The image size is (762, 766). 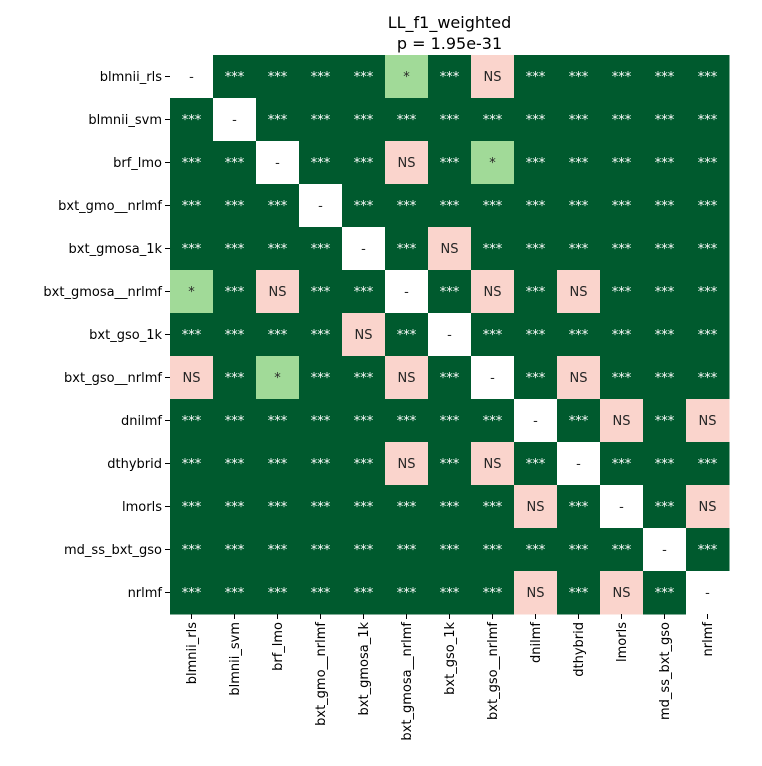 I want to click on y-tick-label: dnilmf, so click(x=141, y=421).